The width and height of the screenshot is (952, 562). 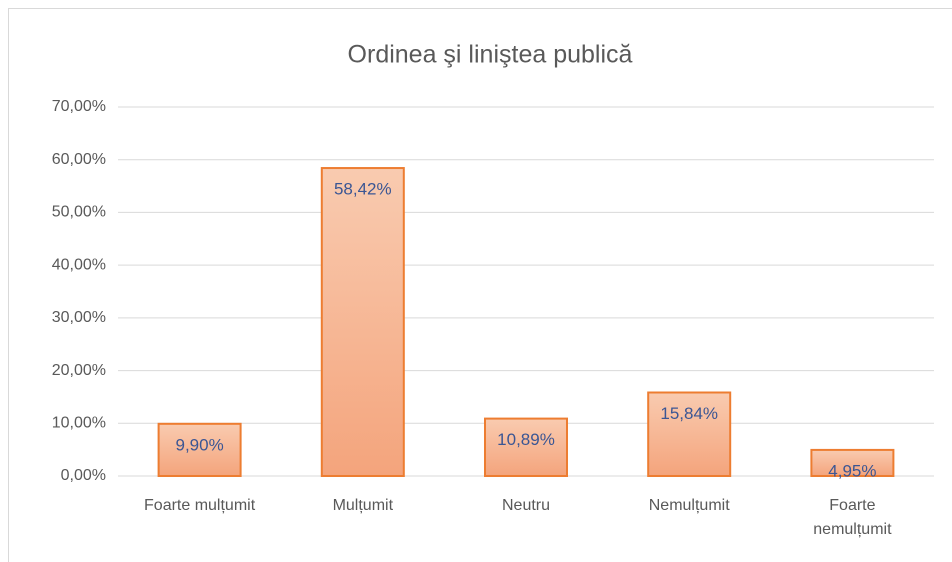 I want to click on y-tick-label: 40,00%, so click(x=79, y=264).